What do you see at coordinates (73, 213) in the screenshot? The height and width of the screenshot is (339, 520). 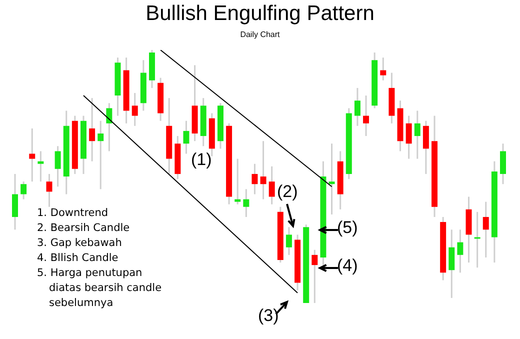 I see `annotation: 1. Downtrend` at bounding box center [73, 213].